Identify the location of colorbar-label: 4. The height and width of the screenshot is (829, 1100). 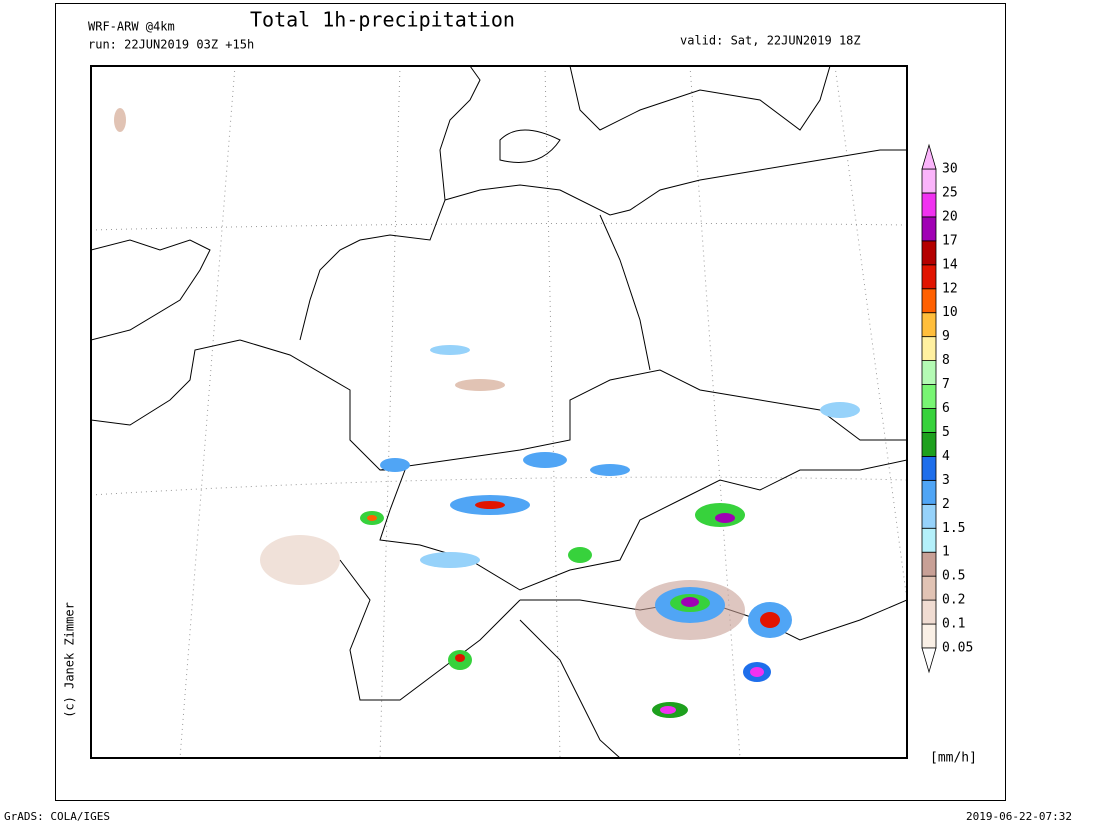
(946, 456).